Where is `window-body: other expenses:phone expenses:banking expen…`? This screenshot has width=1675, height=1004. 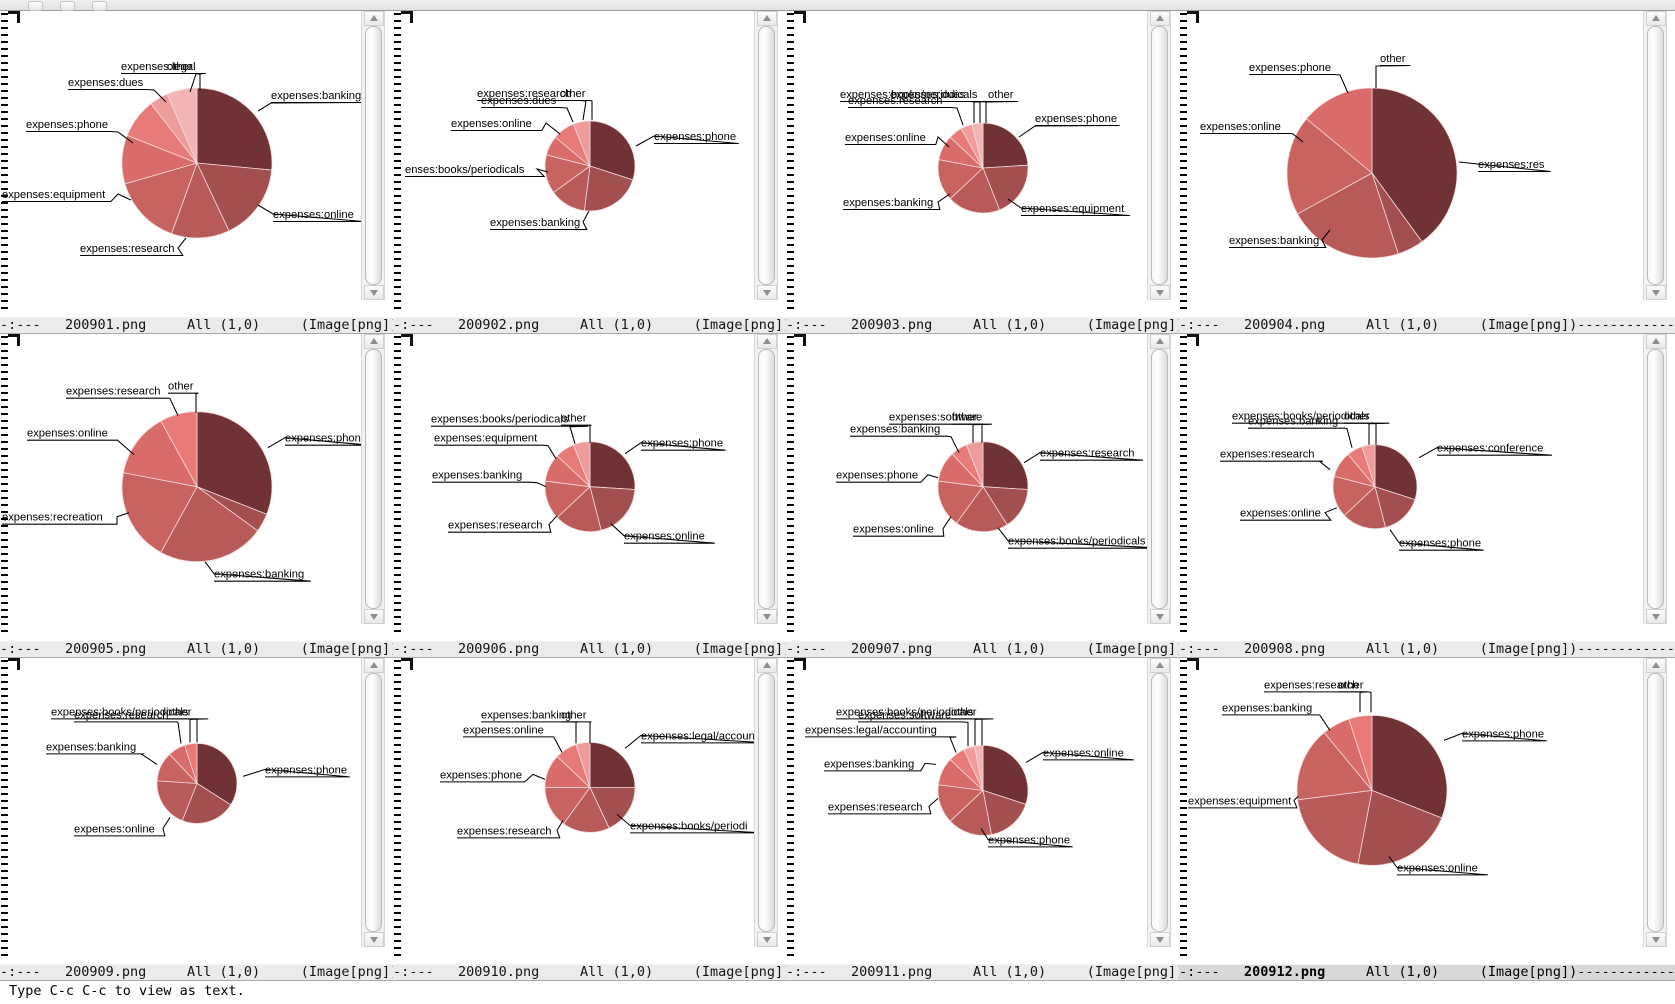 window-body: other expenses:phone expenses:banking expen… is located at coordinates (196, 487).